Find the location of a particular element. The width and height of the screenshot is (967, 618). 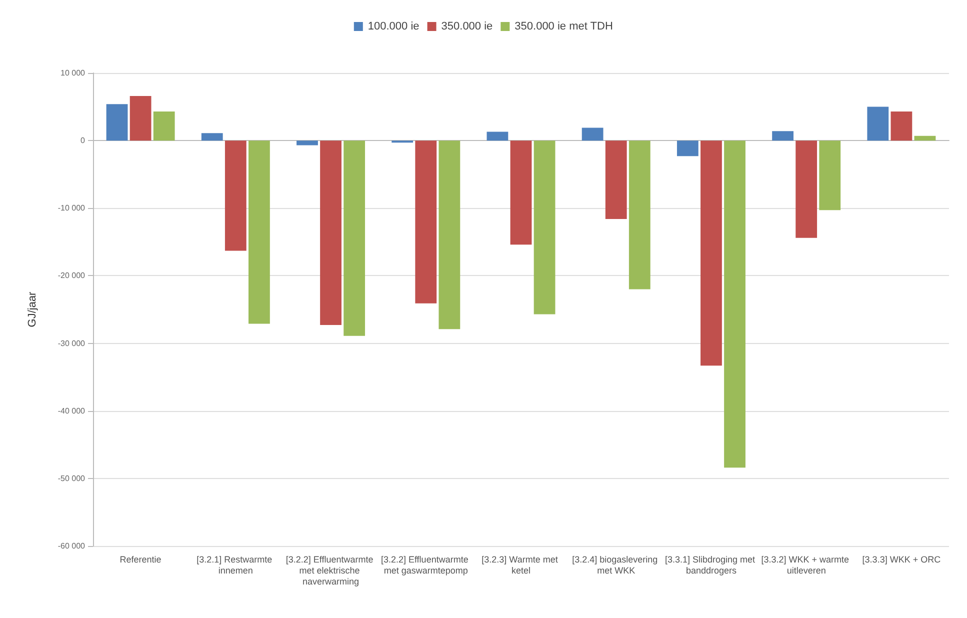

x-tick-label: [3.2.4] biogaslevering met WKK is located at coordinates (616, 565).